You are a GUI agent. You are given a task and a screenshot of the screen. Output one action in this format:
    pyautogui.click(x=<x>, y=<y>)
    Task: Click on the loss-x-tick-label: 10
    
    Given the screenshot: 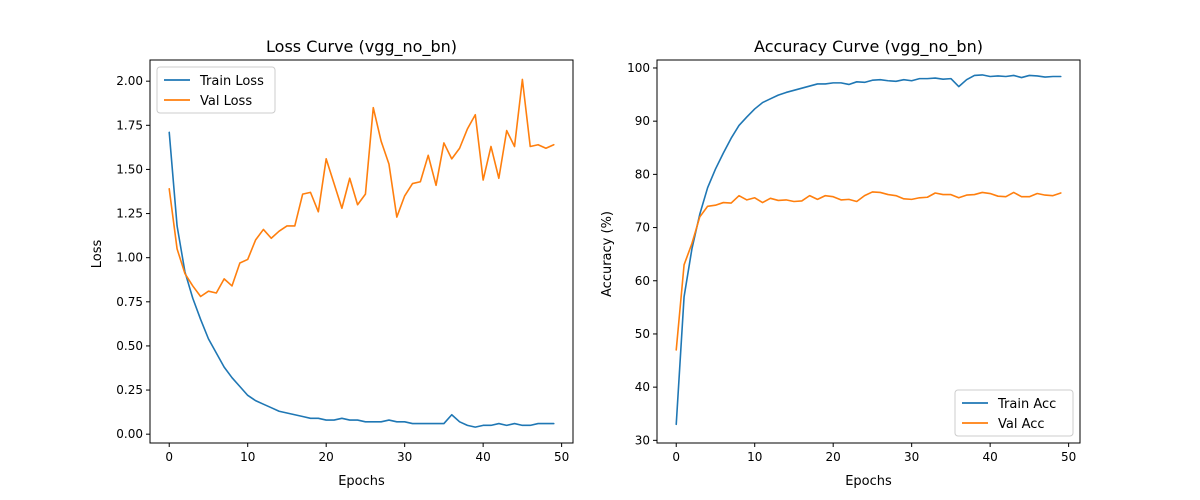 What is the action you would take?
    pyautogui.click(x=247, y=457)
    